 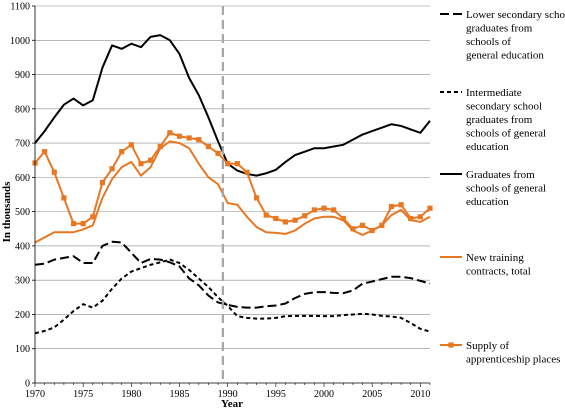 What do you see at coordinates (22, 281) in the screenshot?
I see `y-tick-label-300: 300` at bounding box center [22, 281].